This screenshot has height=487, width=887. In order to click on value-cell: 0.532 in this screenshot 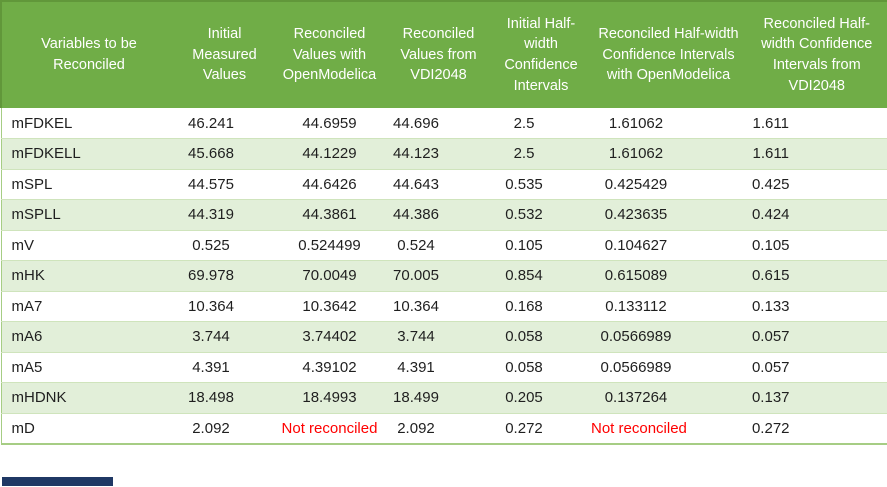, I will do `click(541, 215)`.